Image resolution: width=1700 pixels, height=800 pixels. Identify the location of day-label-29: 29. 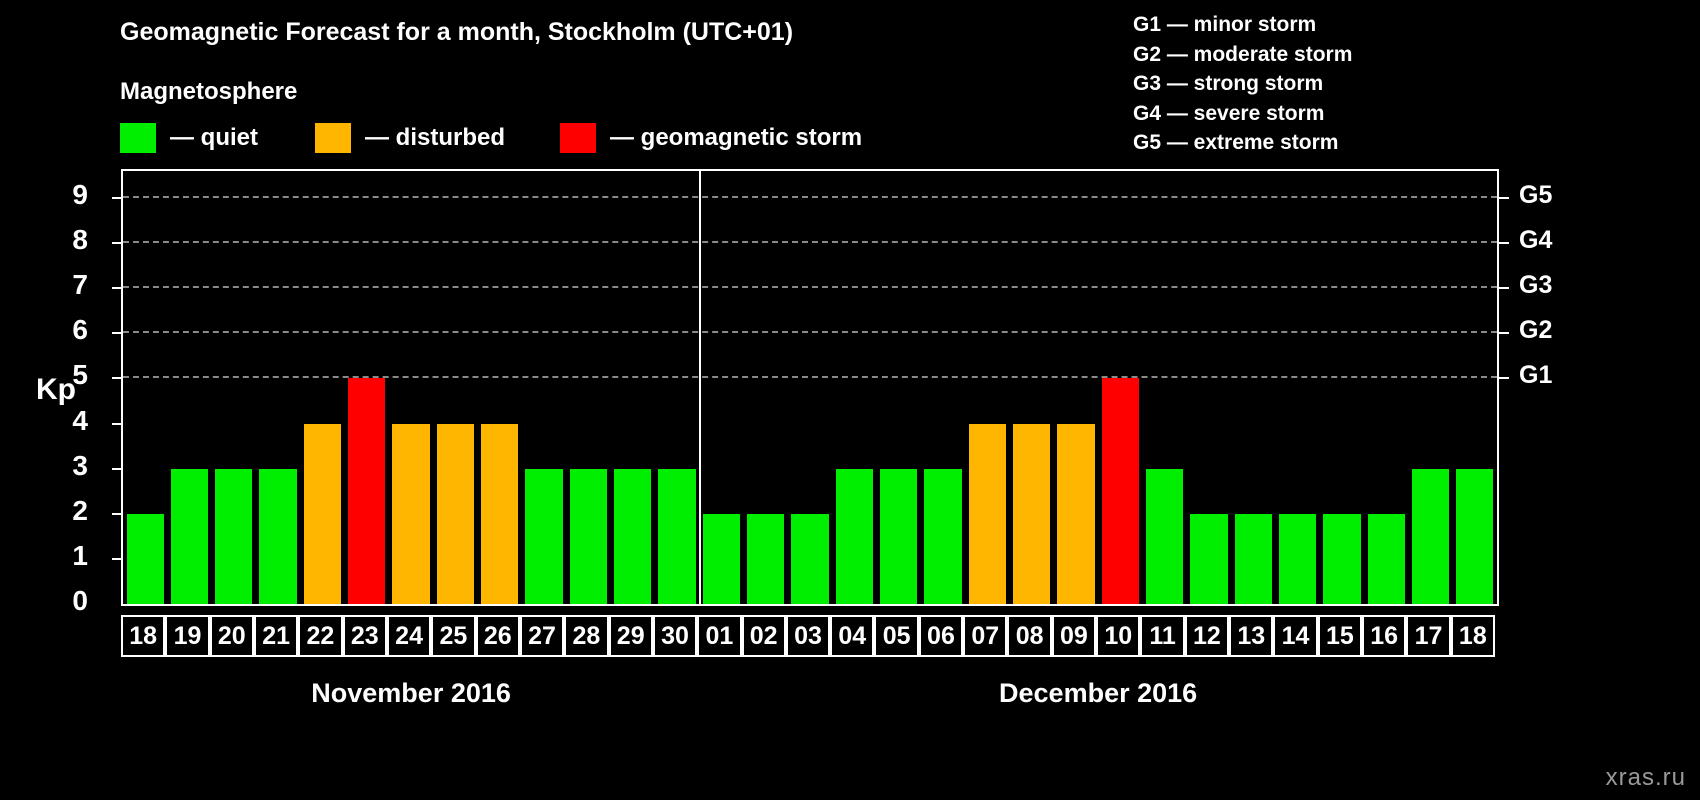
(630, 636).